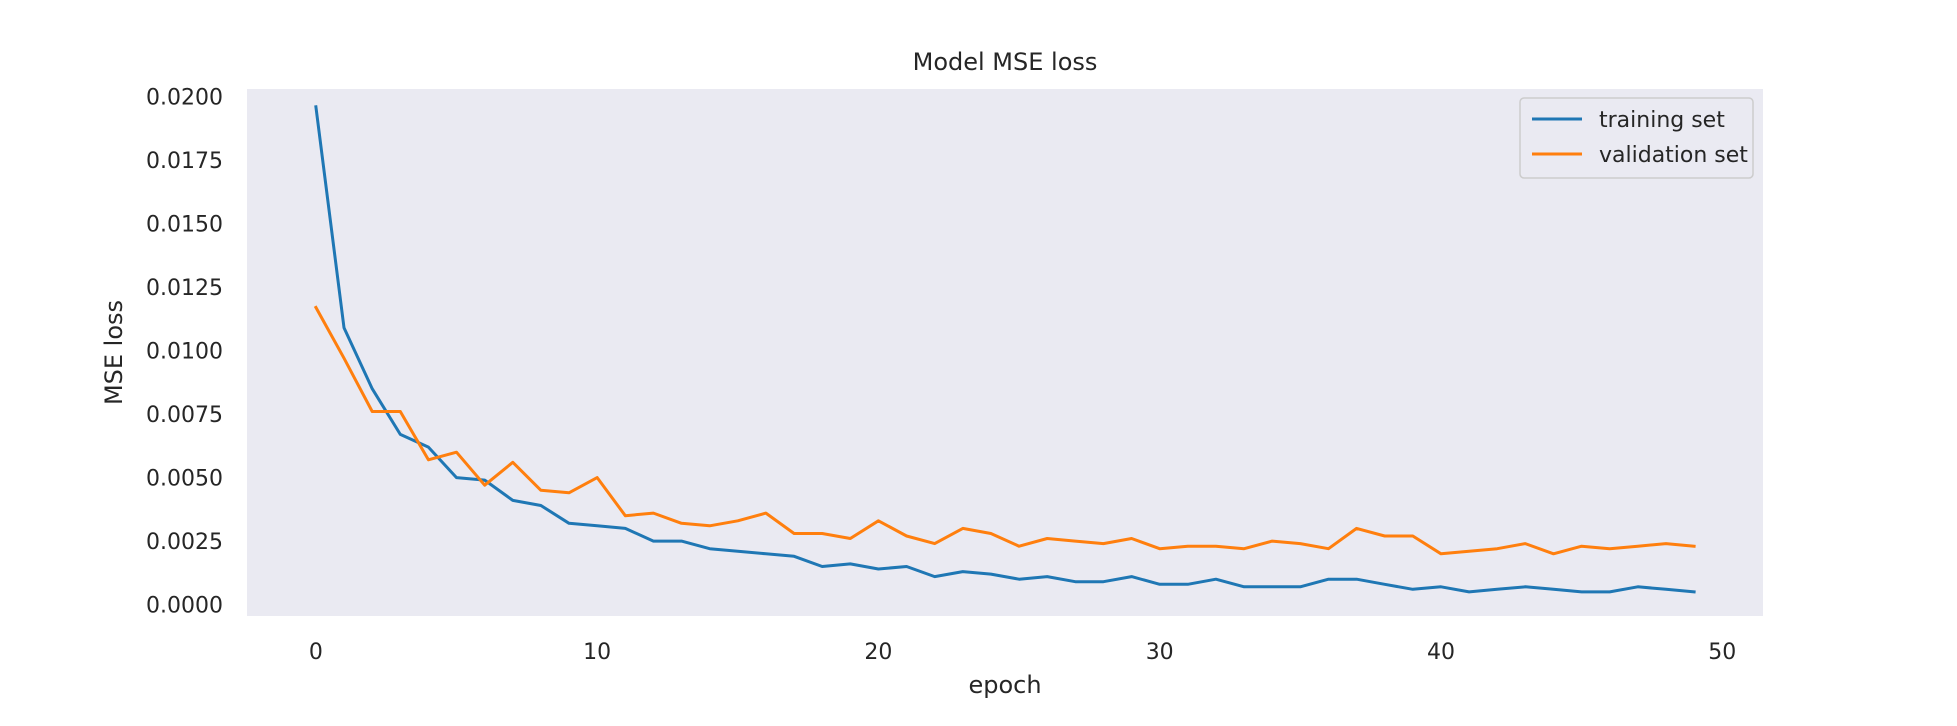 The height and width of the screenshot is (726, 1957). What do you see at coordinates (1022, 652) in the screenshot?
I see `x-axis-ticks: 0 10 20 30 40 50` at bounding box center [1022, 652].